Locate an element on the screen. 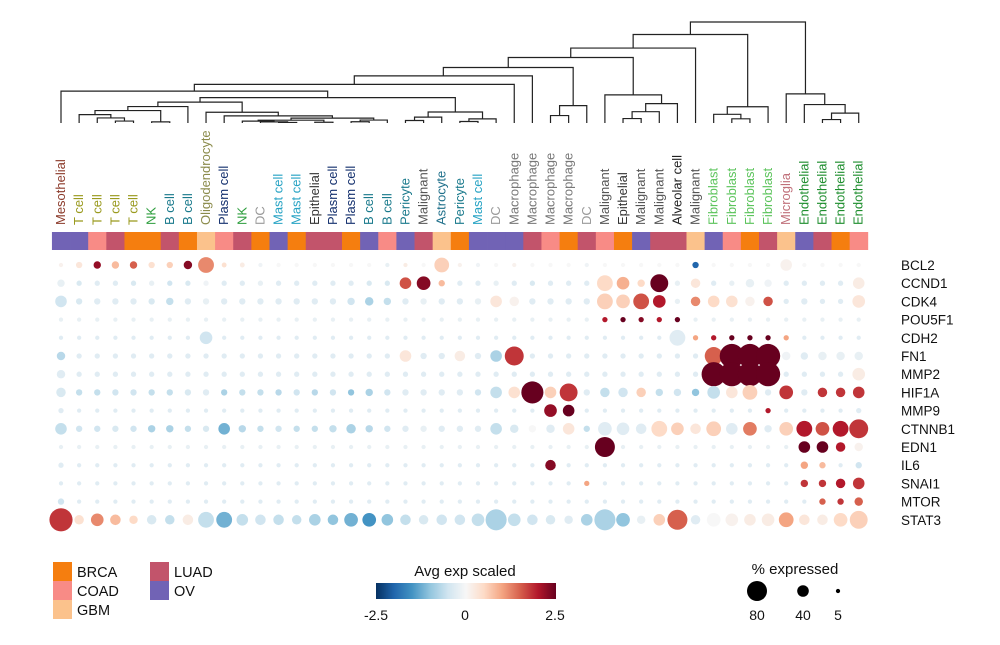 This screenshot has height=645, width=1000. gene-label: MMP9 is located at coordinates (920, 411).